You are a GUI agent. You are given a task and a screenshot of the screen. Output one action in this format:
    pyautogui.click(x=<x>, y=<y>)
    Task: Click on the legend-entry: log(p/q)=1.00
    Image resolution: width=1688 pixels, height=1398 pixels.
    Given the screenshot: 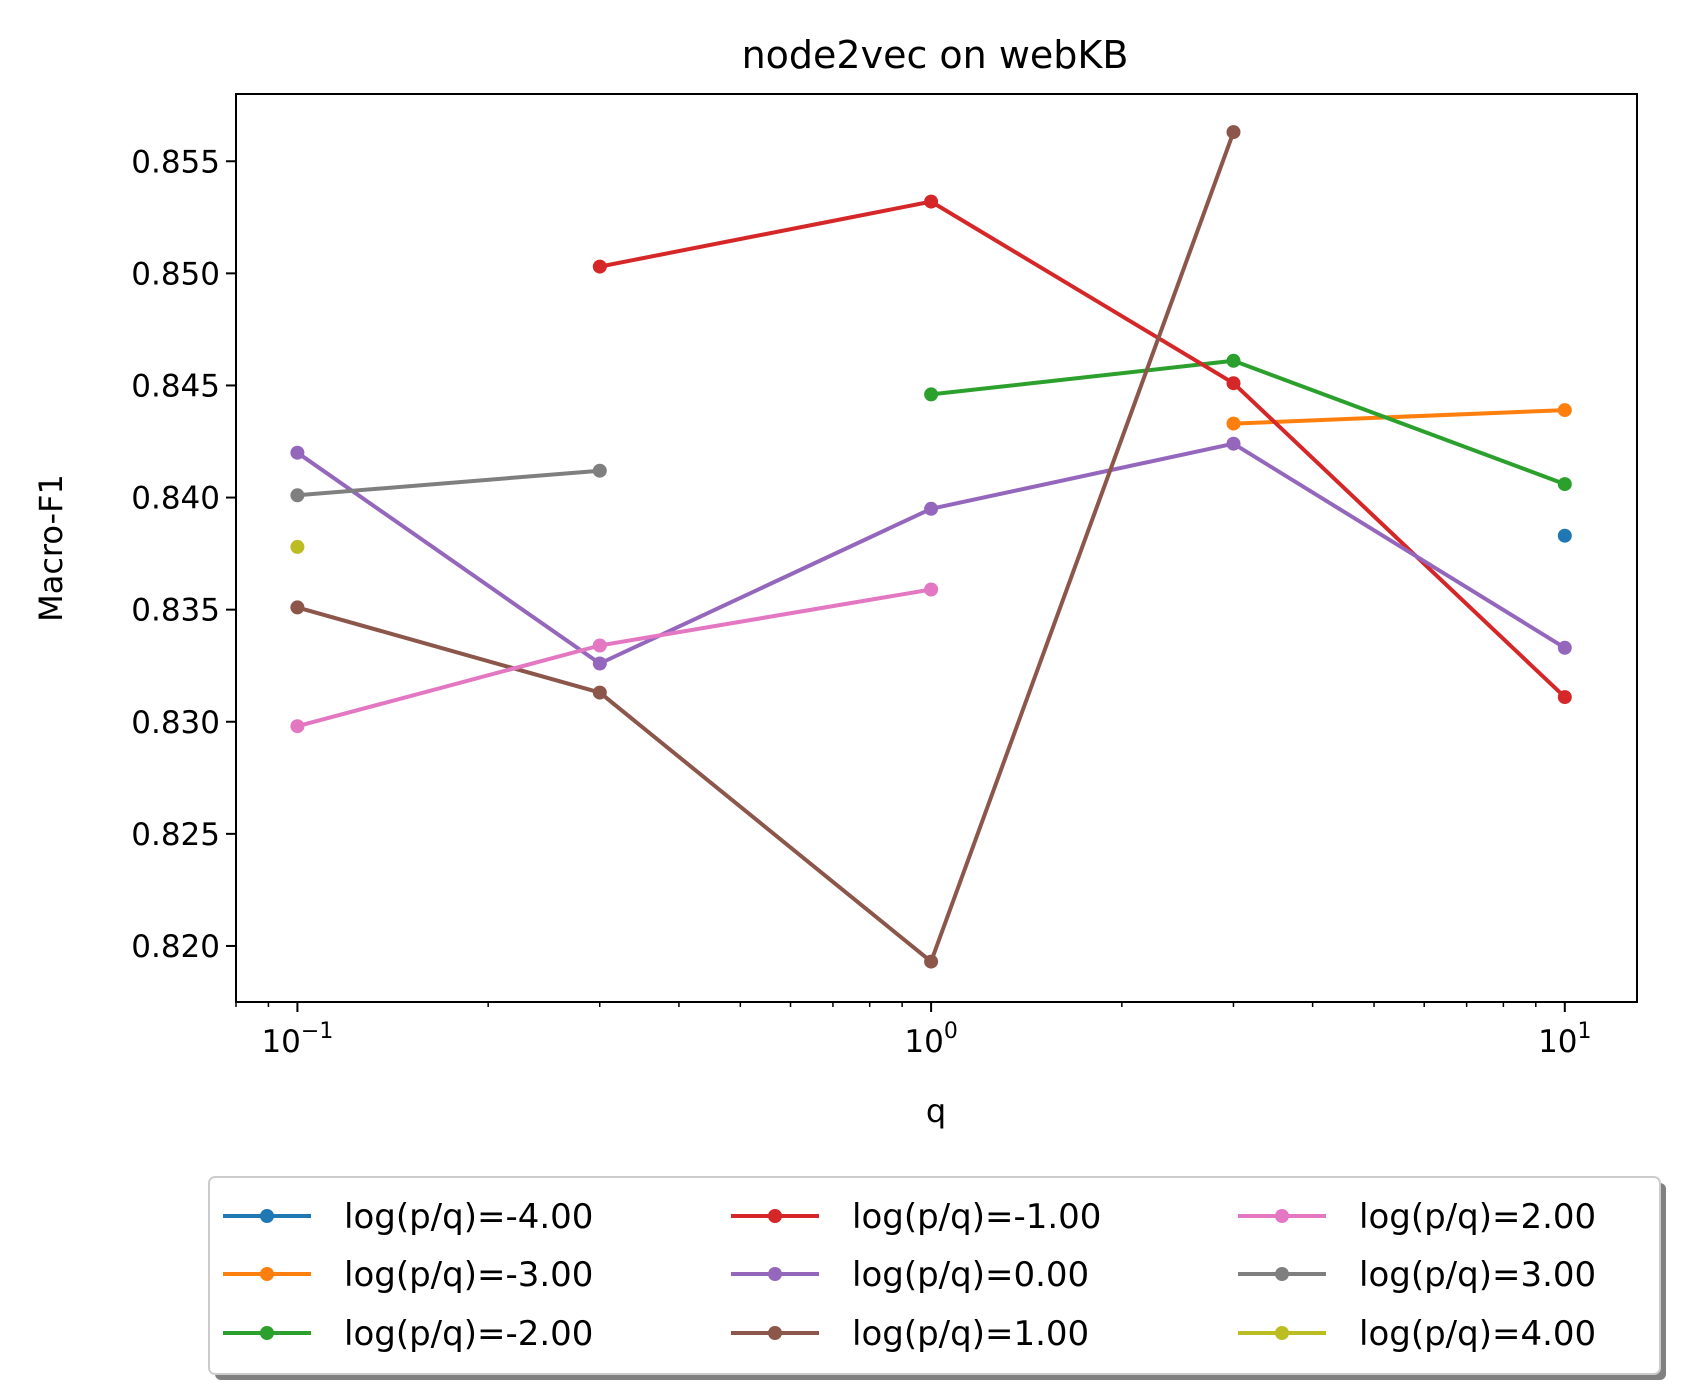 What is the action you would take?
    pyautogui.click(x=910, y=1334)
    